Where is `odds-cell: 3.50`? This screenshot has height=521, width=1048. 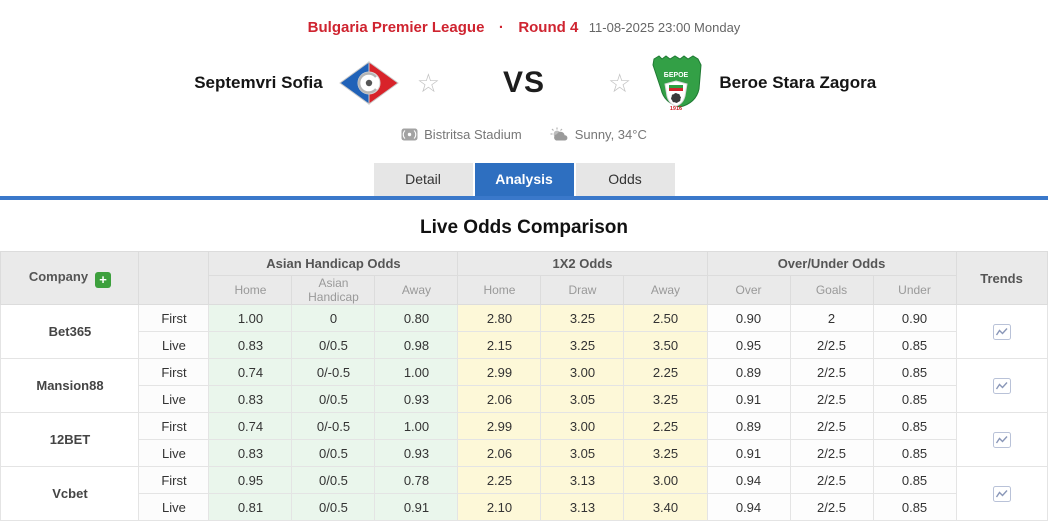 odds-cell: 3.50 is located at coordinates (665, 345).